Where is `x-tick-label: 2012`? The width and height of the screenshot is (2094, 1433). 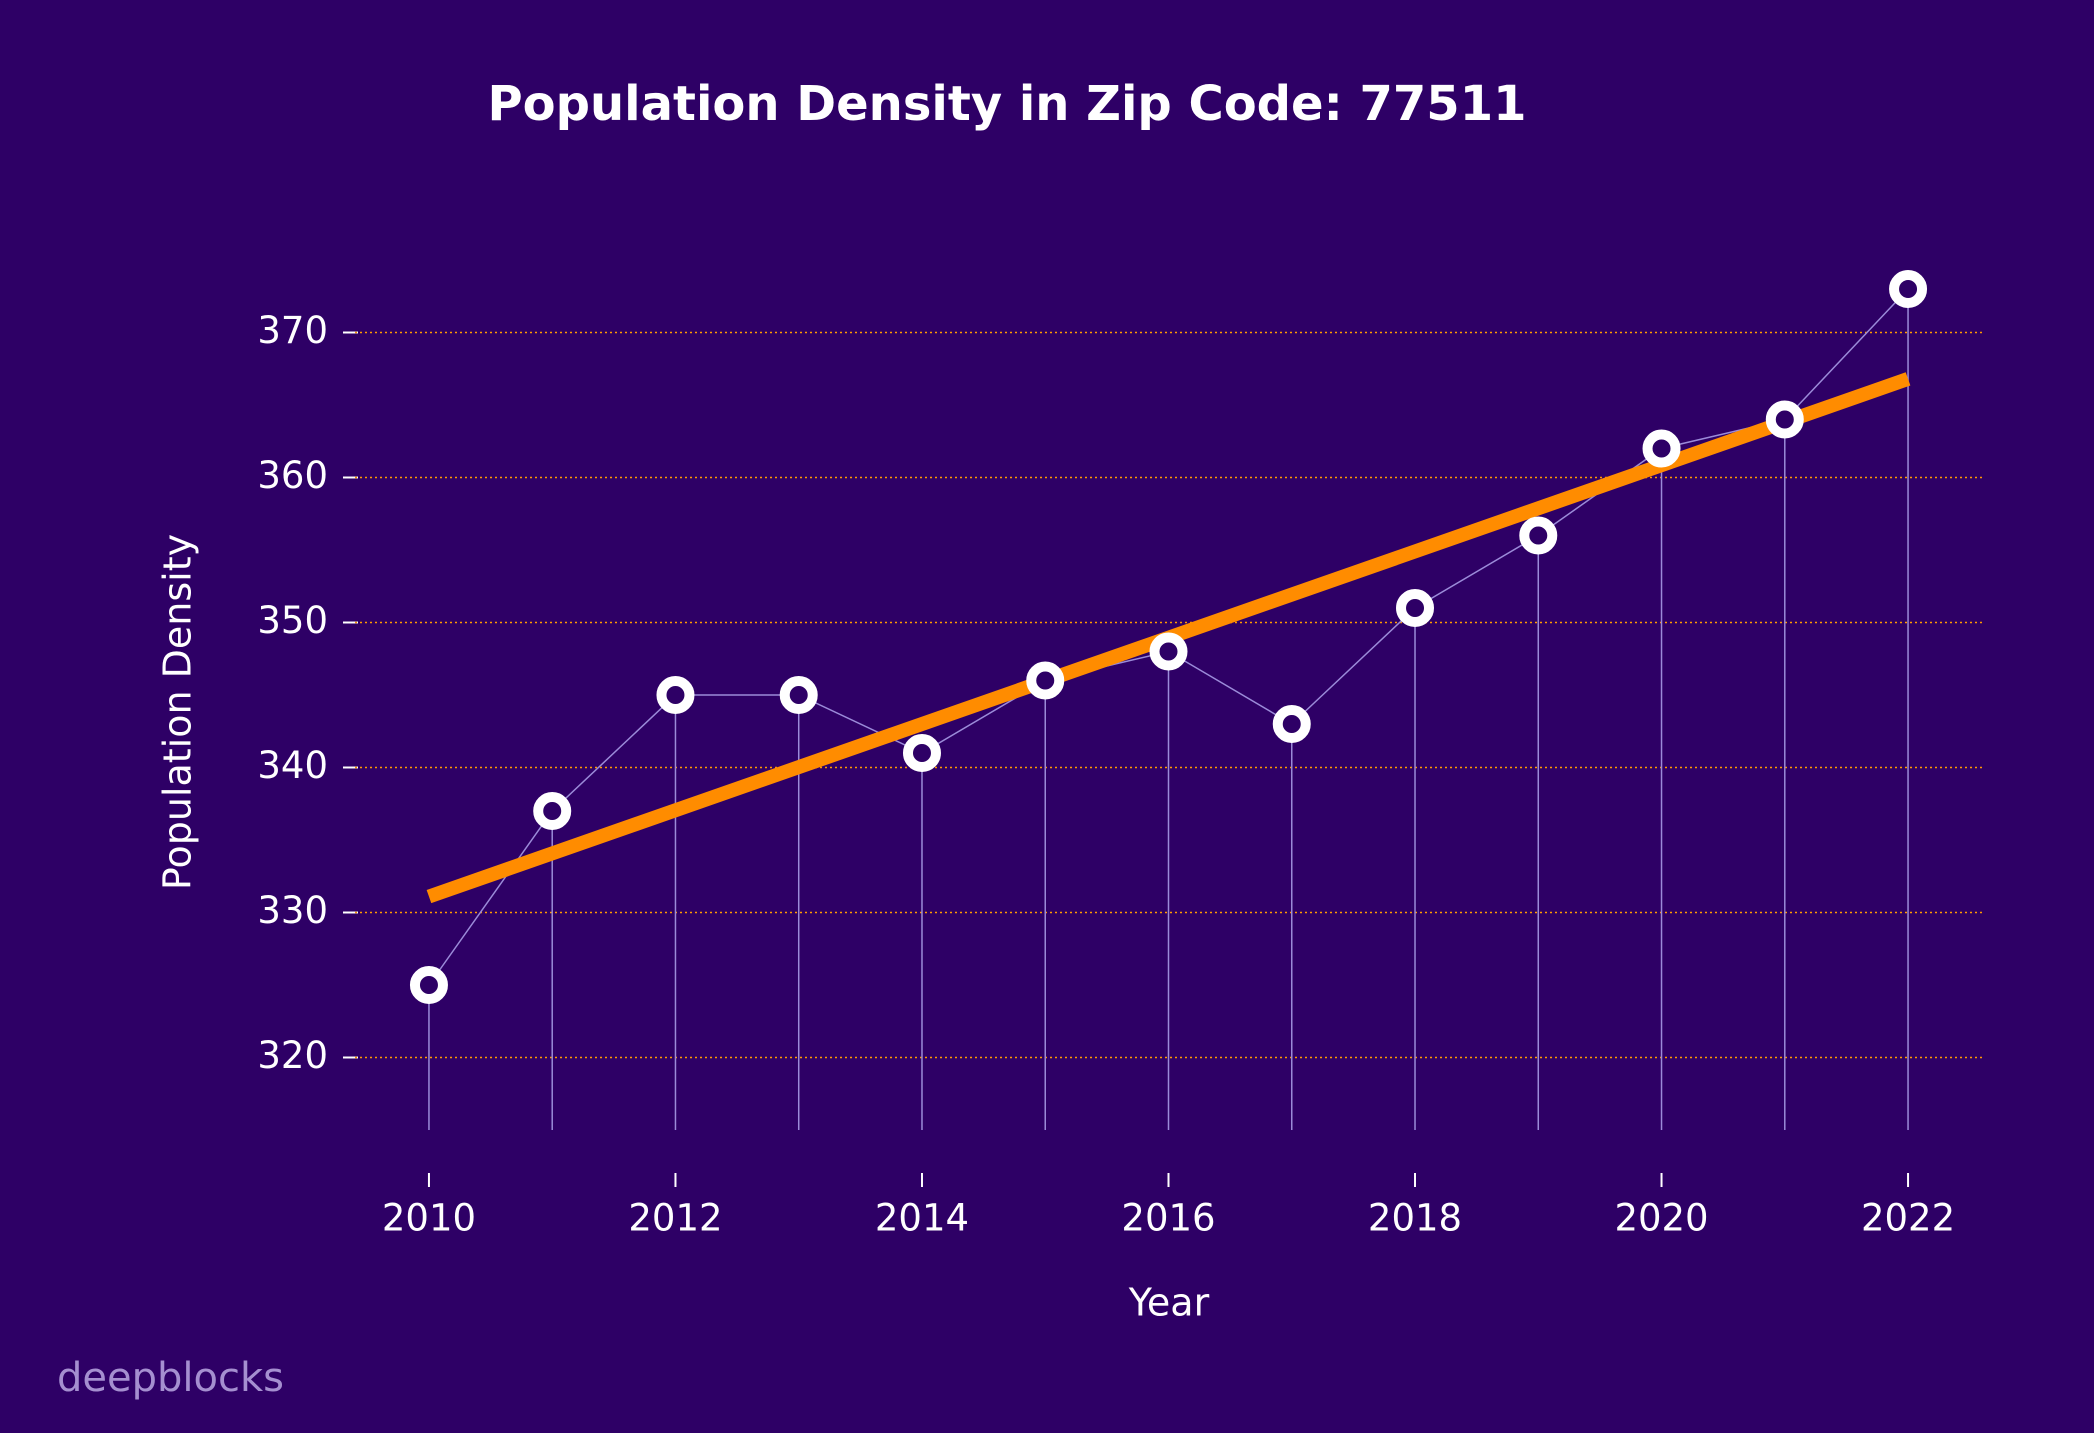 x-tick-label: 2012 is located at coordinates (675, 1218).